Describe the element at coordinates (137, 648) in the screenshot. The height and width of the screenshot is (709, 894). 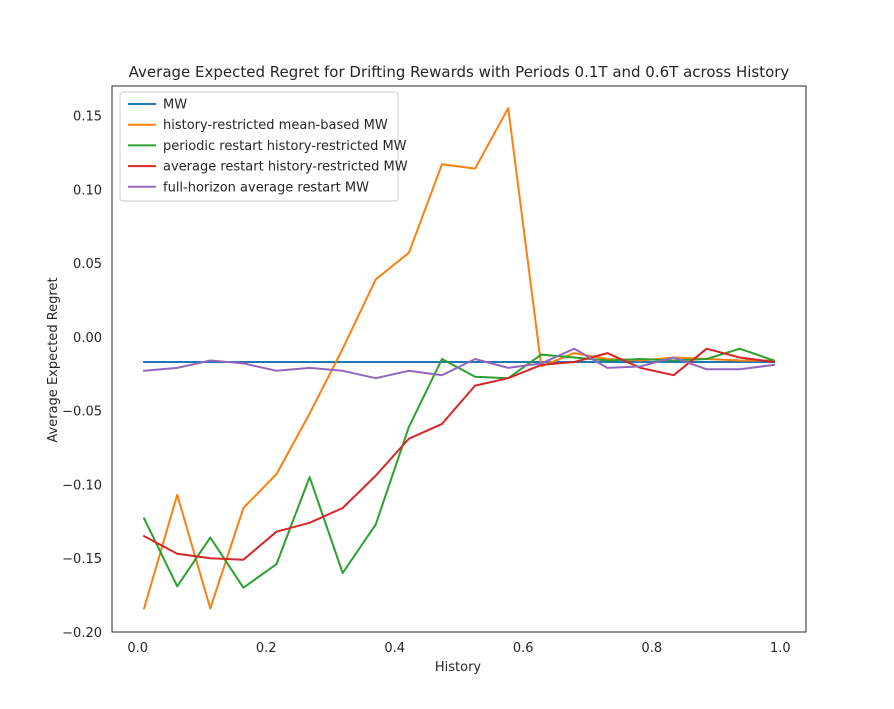
I see `x-tick-label: 0.0` at that location.